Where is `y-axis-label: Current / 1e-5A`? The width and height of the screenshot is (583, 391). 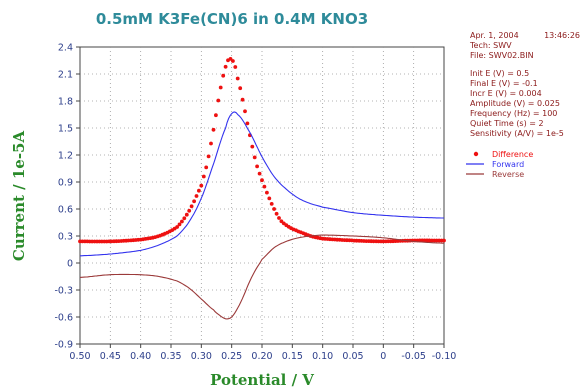
y-axis-label: Current / 1e-5A is located at coordinates (19, 196).